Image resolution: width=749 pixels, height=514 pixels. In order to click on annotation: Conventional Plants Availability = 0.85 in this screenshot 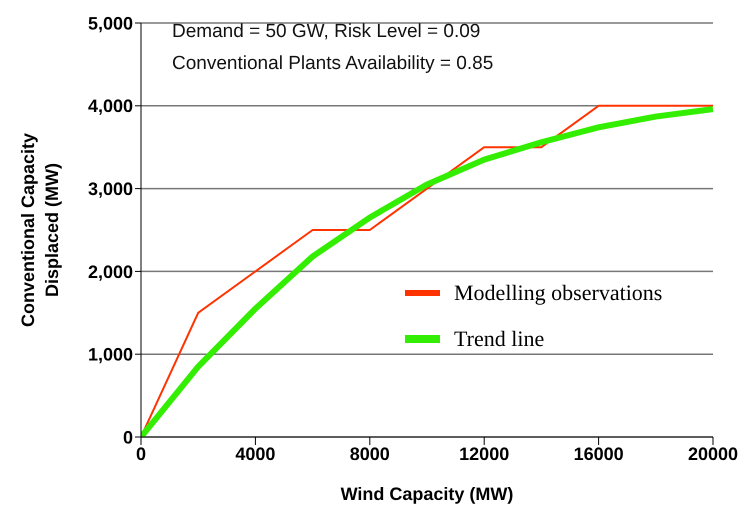, I will do `click(333, 64)`.